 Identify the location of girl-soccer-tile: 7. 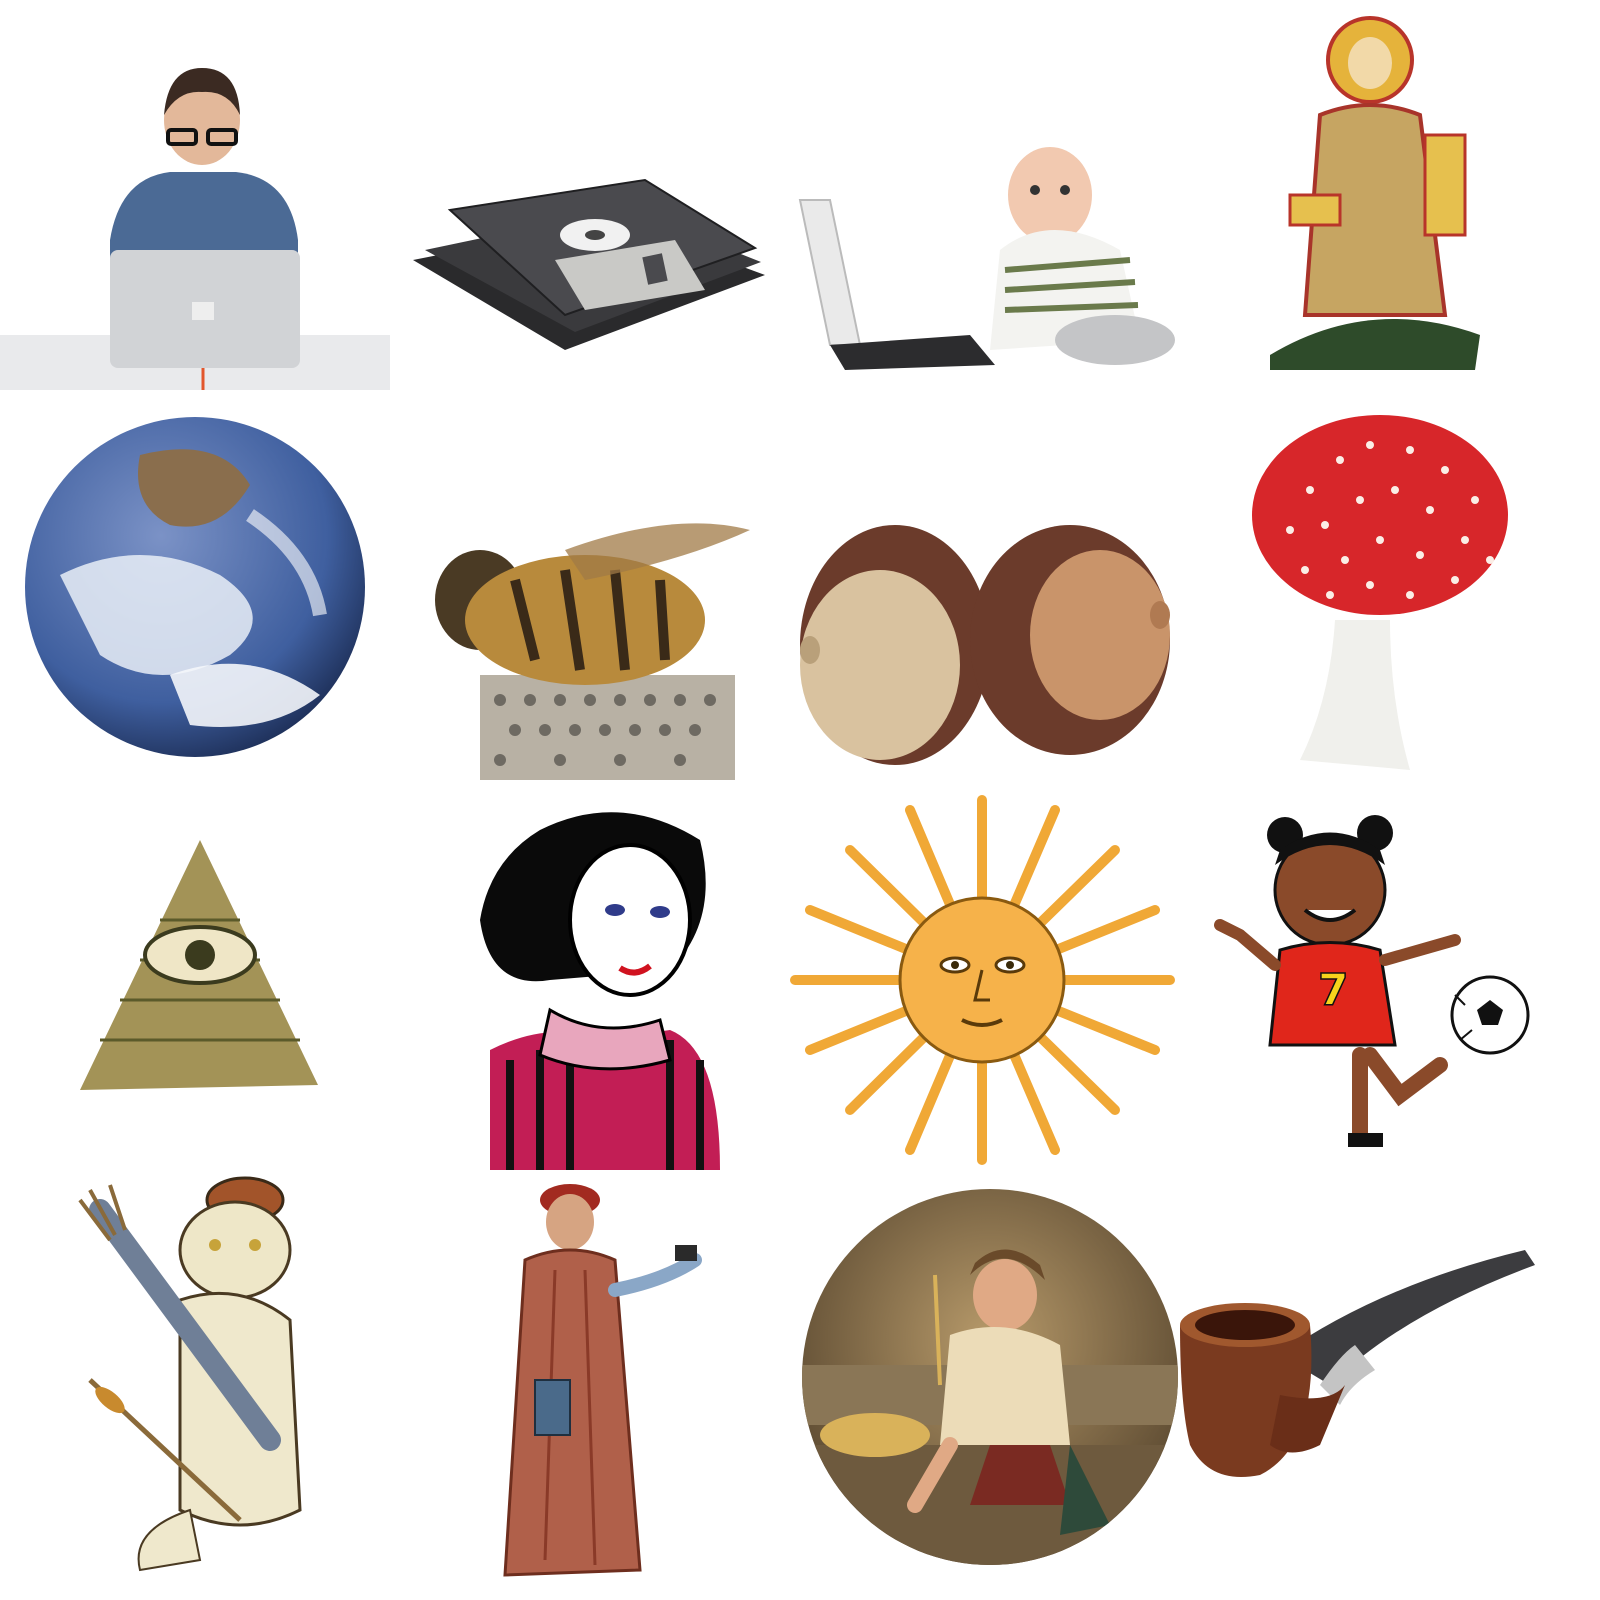
(1370, 992).